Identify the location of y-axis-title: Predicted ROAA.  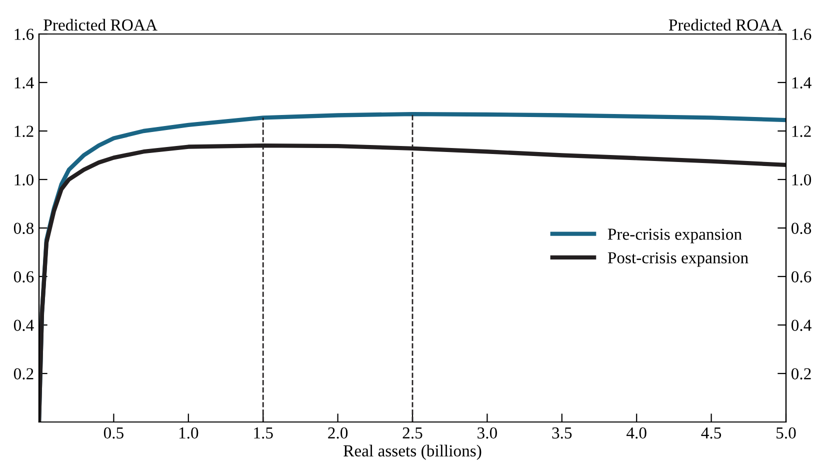
(101, 24).